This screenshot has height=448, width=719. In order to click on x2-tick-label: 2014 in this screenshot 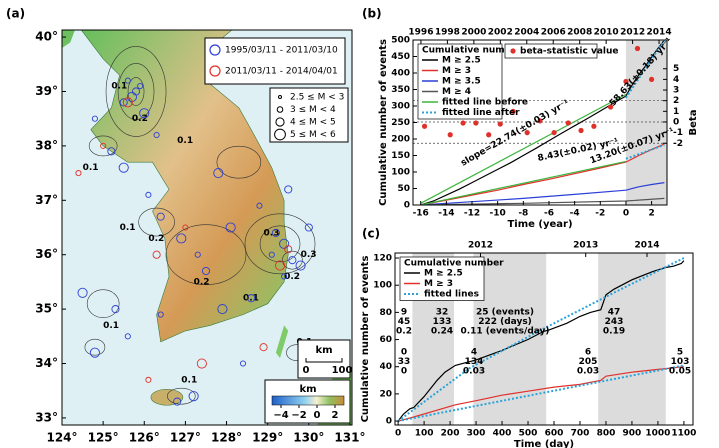, I will do `click(646, 246)`.